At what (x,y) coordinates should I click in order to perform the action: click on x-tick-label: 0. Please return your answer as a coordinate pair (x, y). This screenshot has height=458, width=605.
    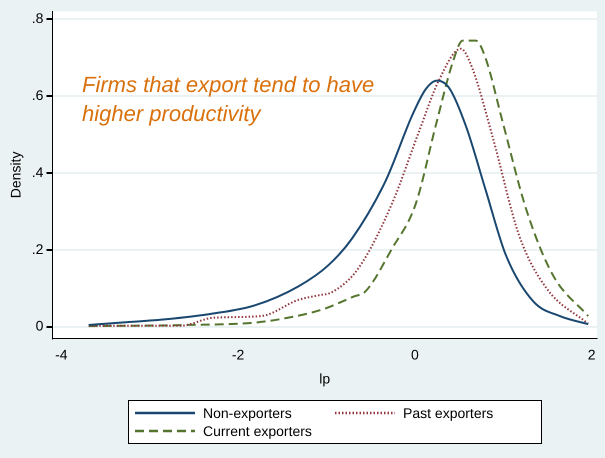
    Looking at the image, I should click on (415, 354).